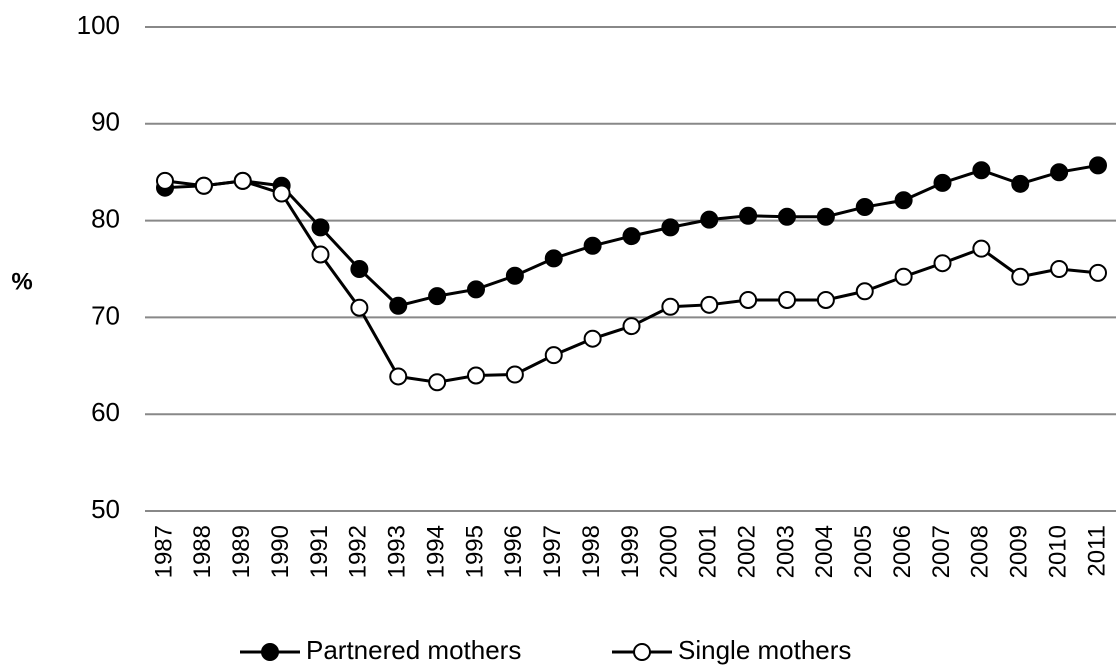 This screenshot has height=671, width=1116. What do you see at coordinates (105, 509) in the screenshot?
I see `y-tick-label: 50` at bounding box center [105, 509].